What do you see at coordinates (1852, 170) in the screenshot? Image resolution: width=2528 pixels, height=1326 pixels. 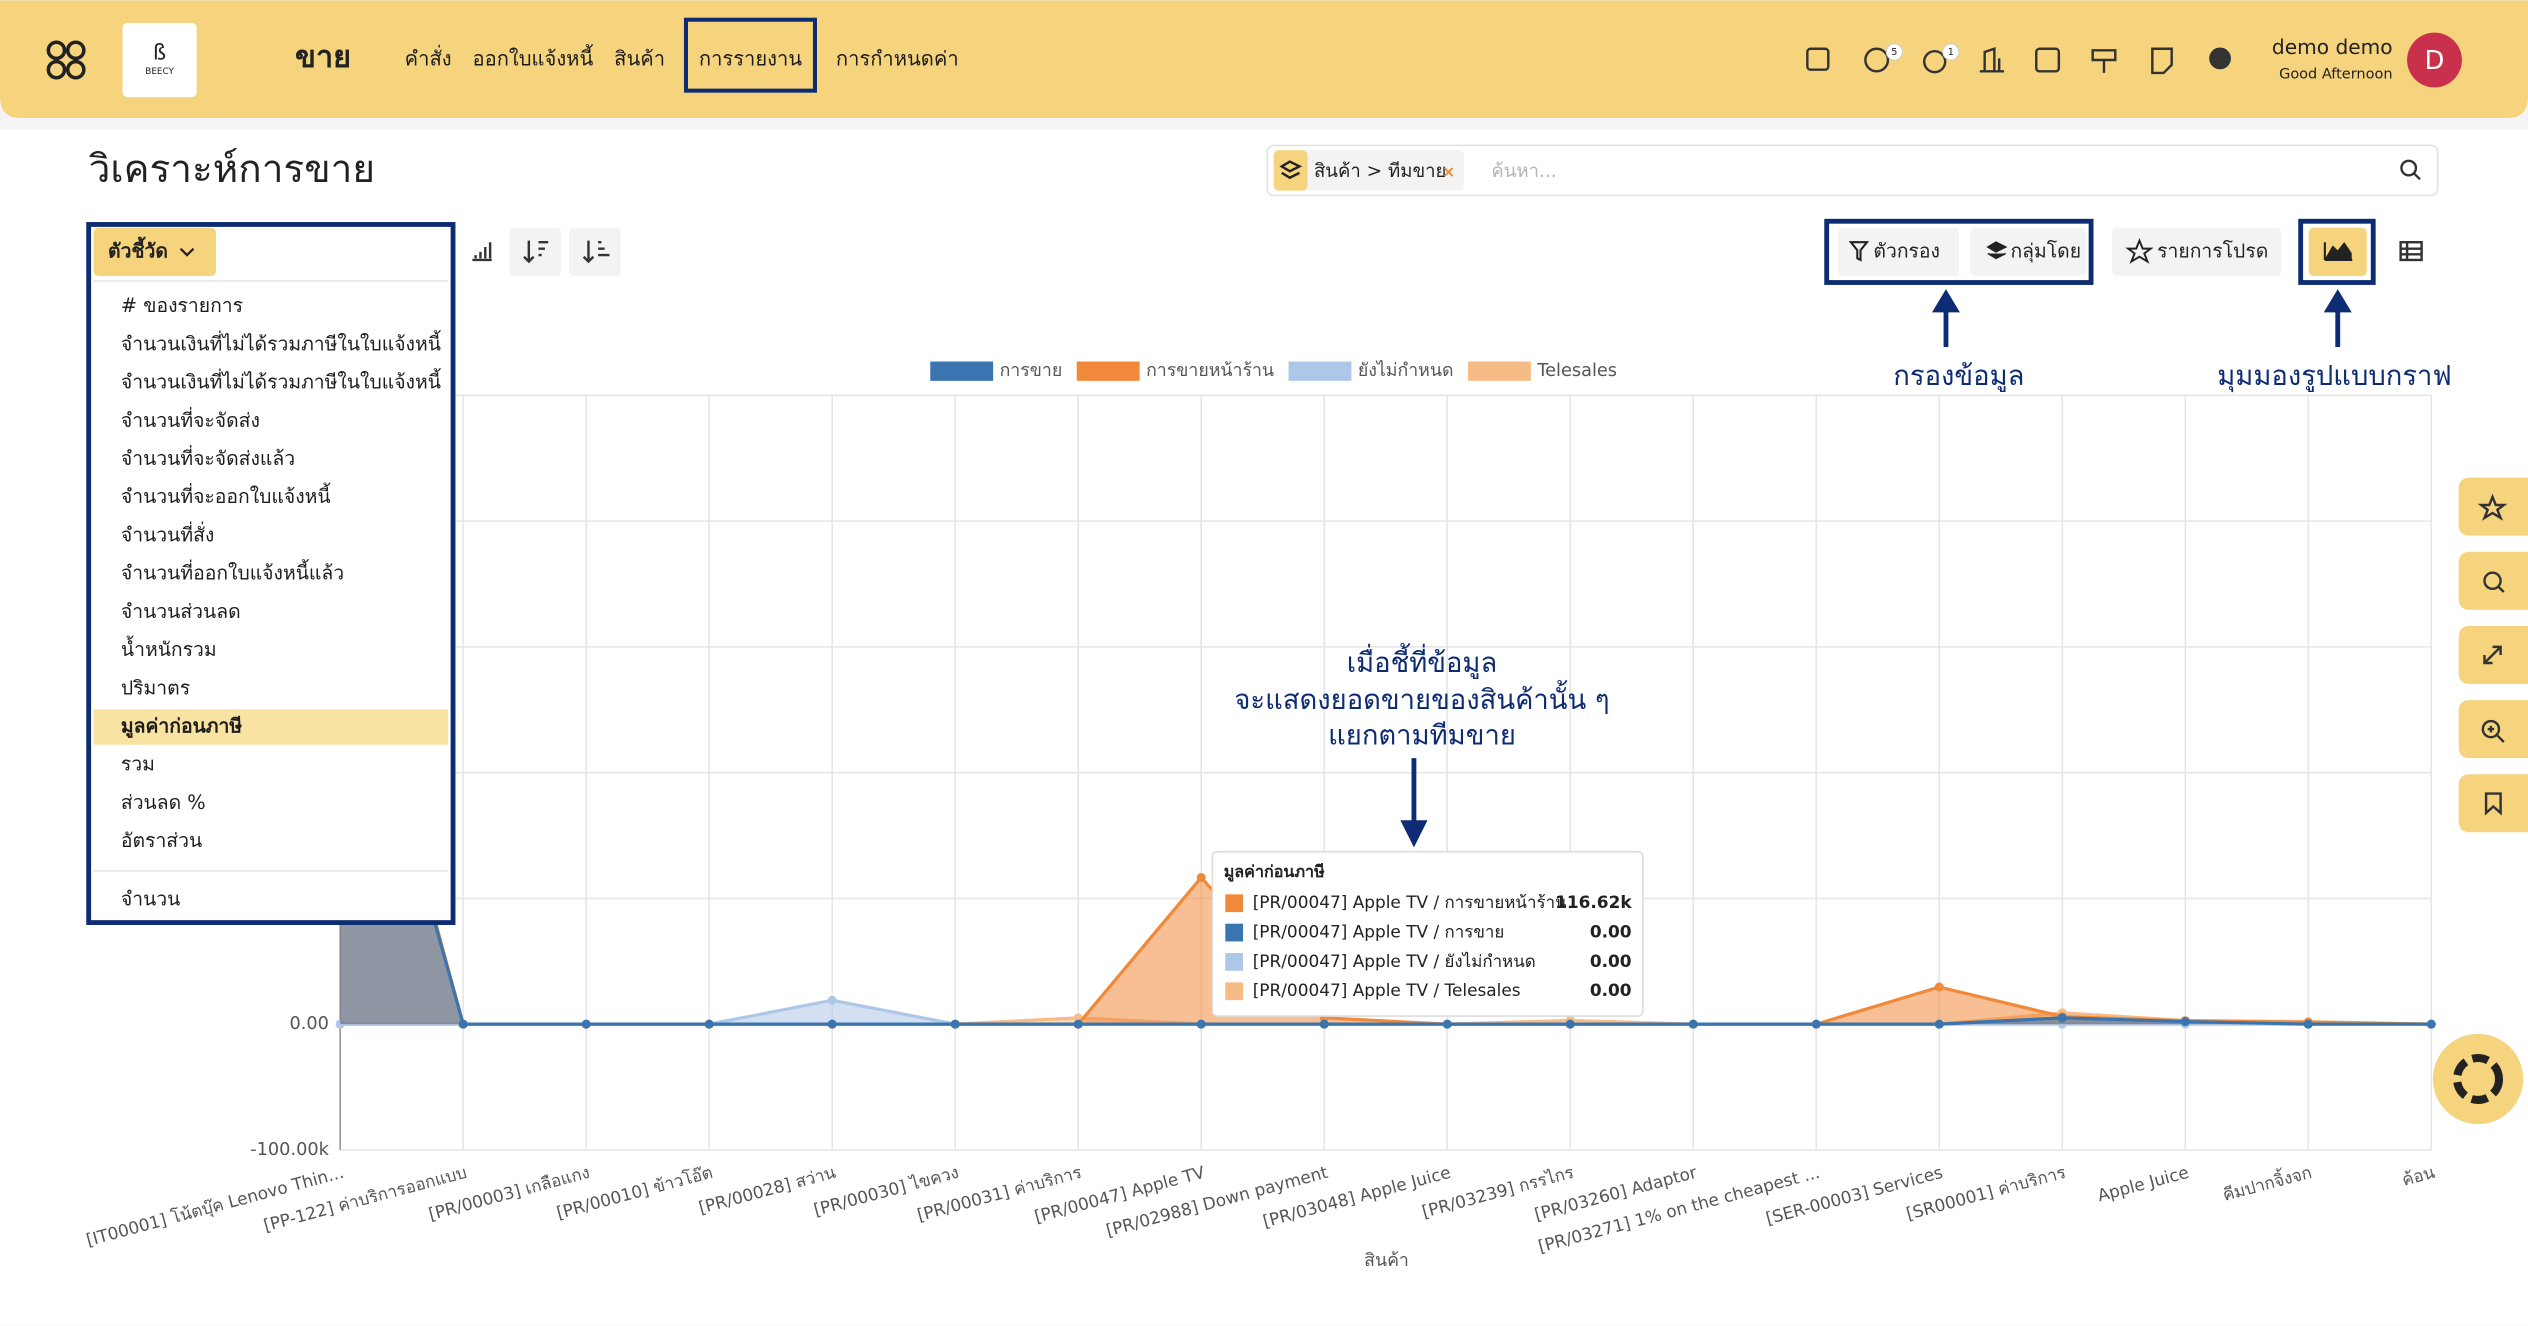 I see `search-box` at bounding box center [1852, 170].